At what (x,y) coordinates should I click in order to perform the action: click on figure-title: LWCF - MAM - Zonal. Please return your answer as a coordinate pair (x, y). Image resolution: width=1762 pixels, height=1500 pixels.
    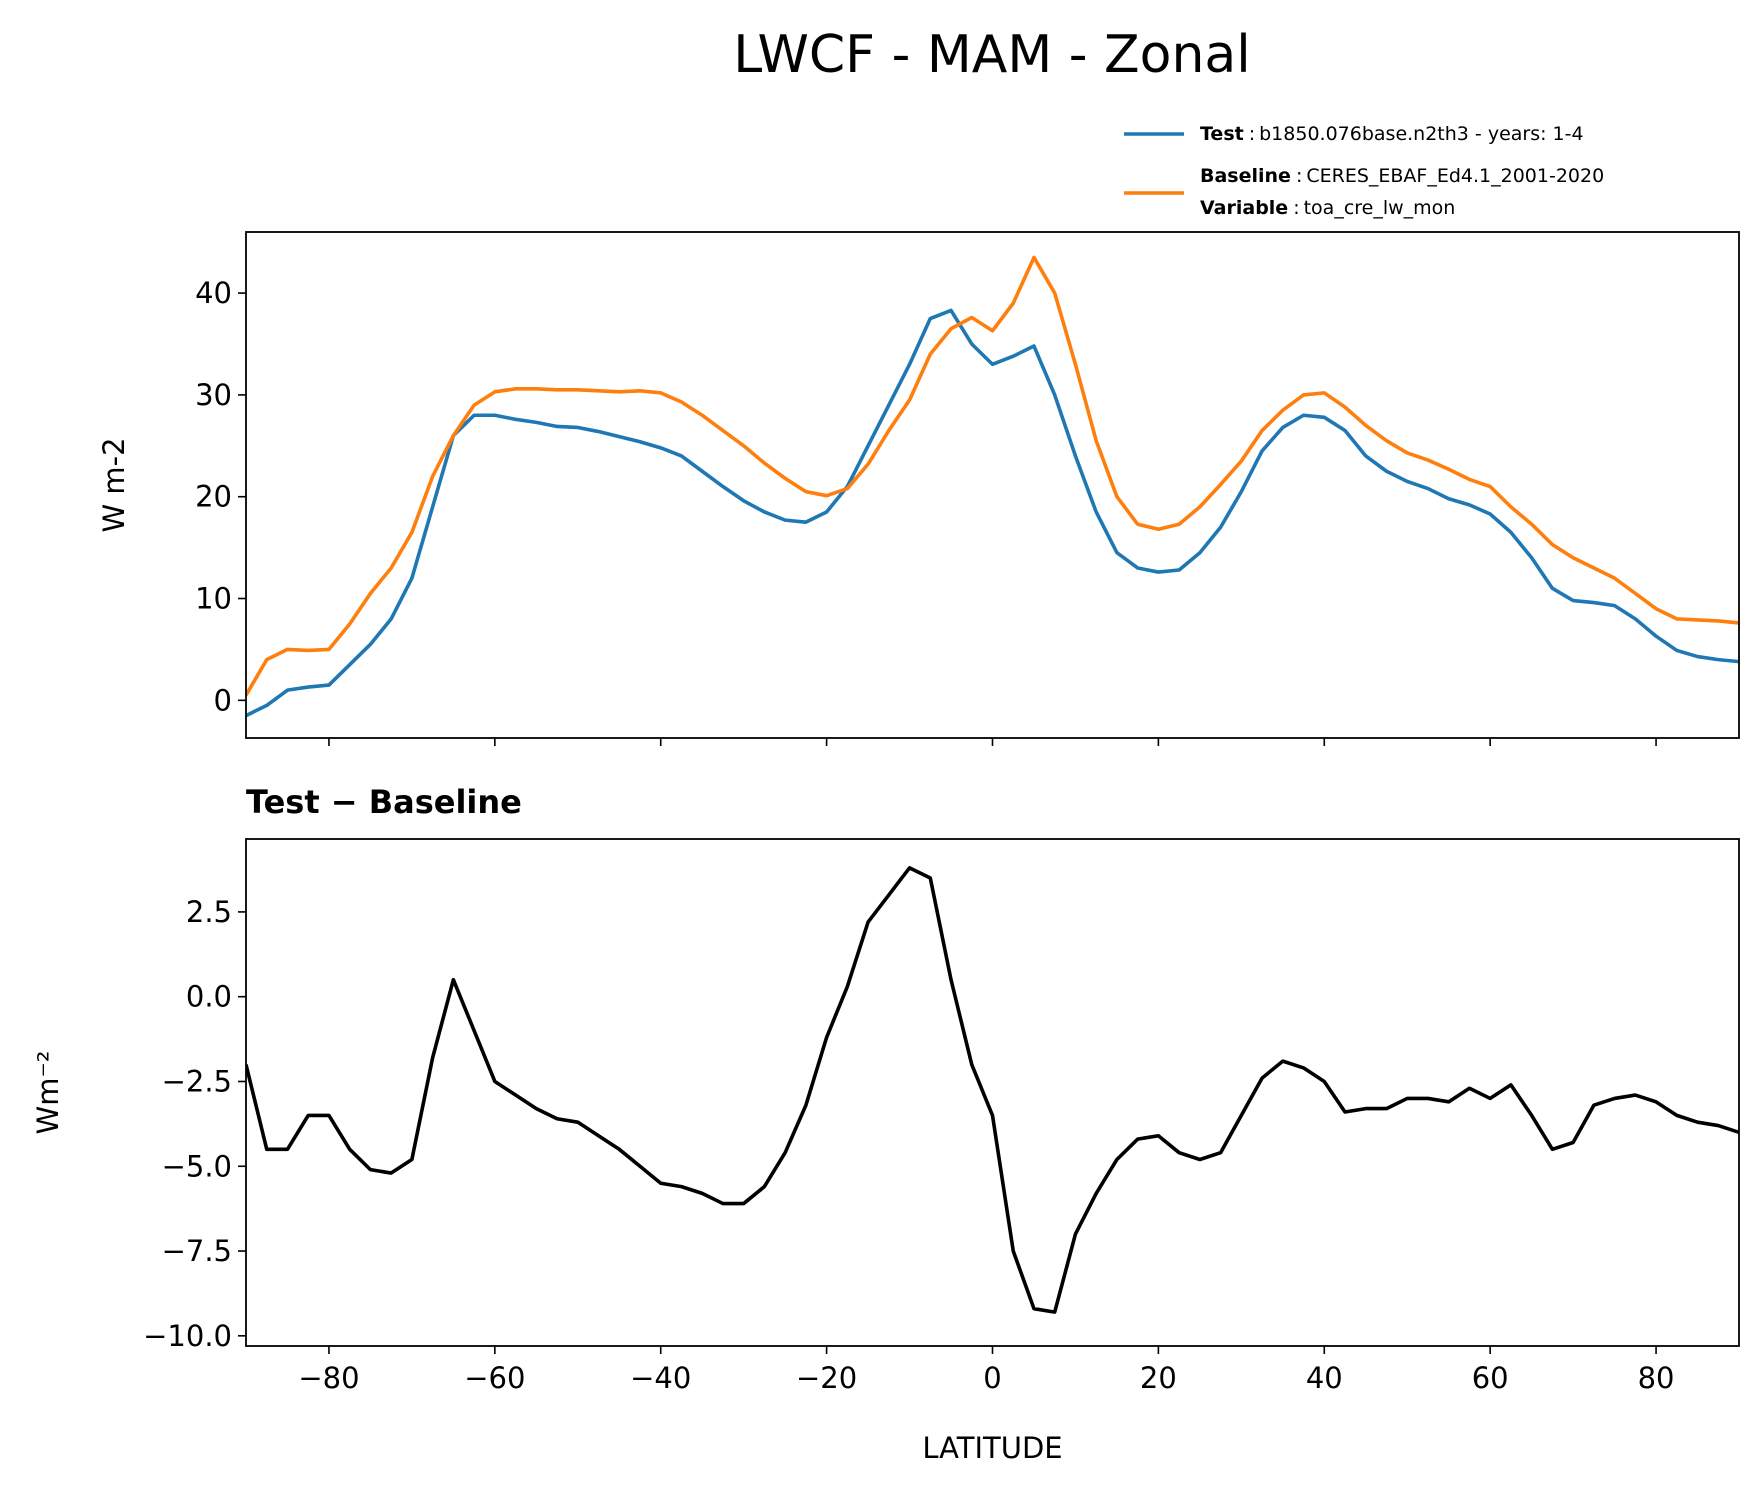
    Looking at the image, I should click on (992, 55).